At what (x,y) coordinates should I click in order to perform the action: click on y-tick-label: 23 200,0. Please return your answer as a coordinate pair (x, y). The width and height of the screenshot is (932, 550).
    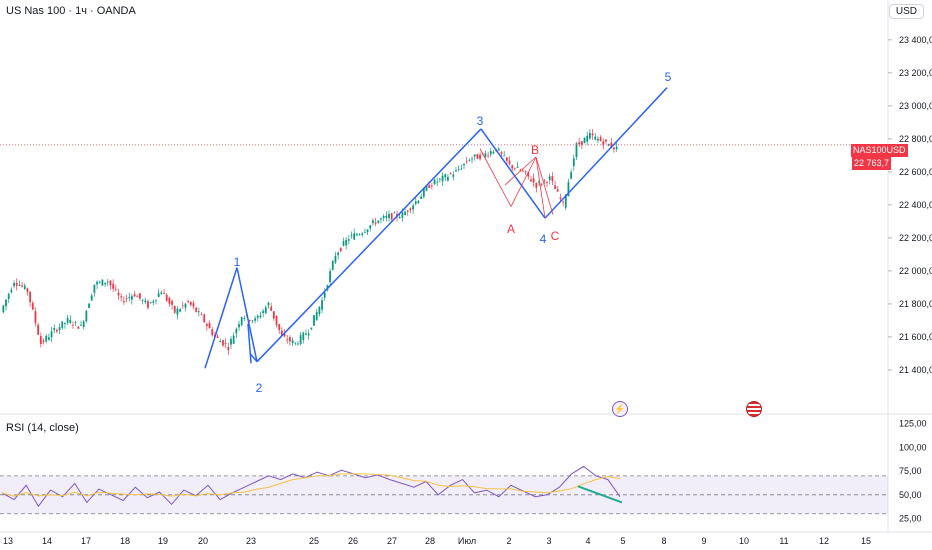
    Looking at the image, I should click on (915, 73).